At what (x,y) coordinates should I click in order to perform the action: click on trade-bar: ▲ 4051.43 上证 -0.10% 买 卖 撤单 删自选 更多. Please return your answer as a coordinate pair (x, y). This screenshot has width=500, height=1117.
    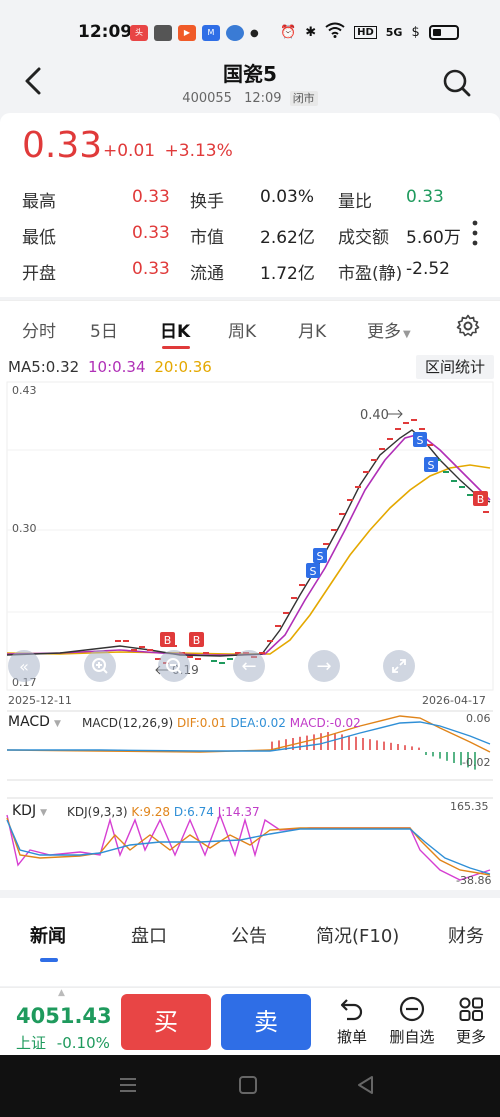
    Looking at the image, I should click on (250, 1021).